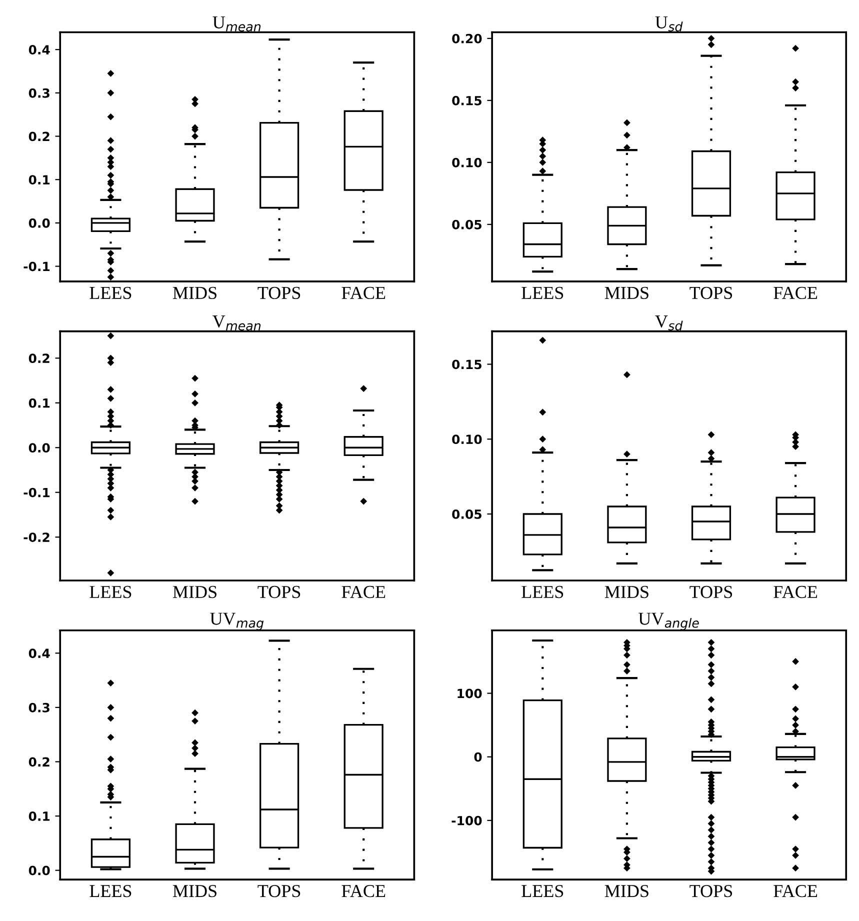 This screenshot has width=859, height=921. I want to click on chart-title: V$_{mean}$, so click(236, 323).